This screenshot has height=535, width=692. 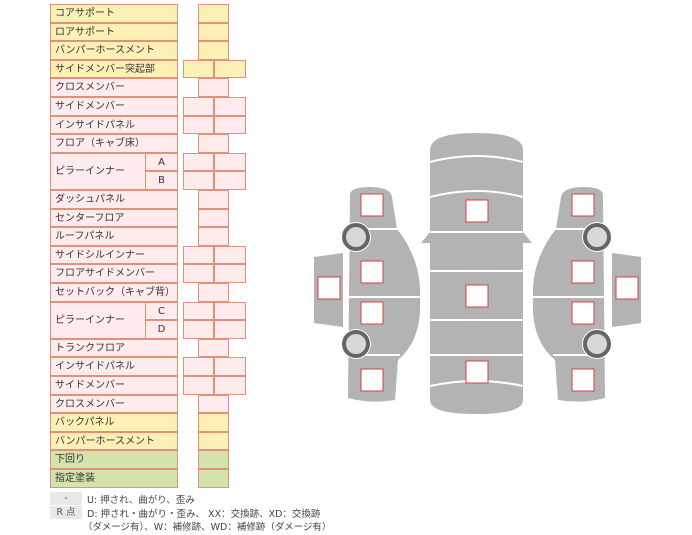 I want to click on row-label: セットバック（キャブ背）, so click(x=114, y=292).